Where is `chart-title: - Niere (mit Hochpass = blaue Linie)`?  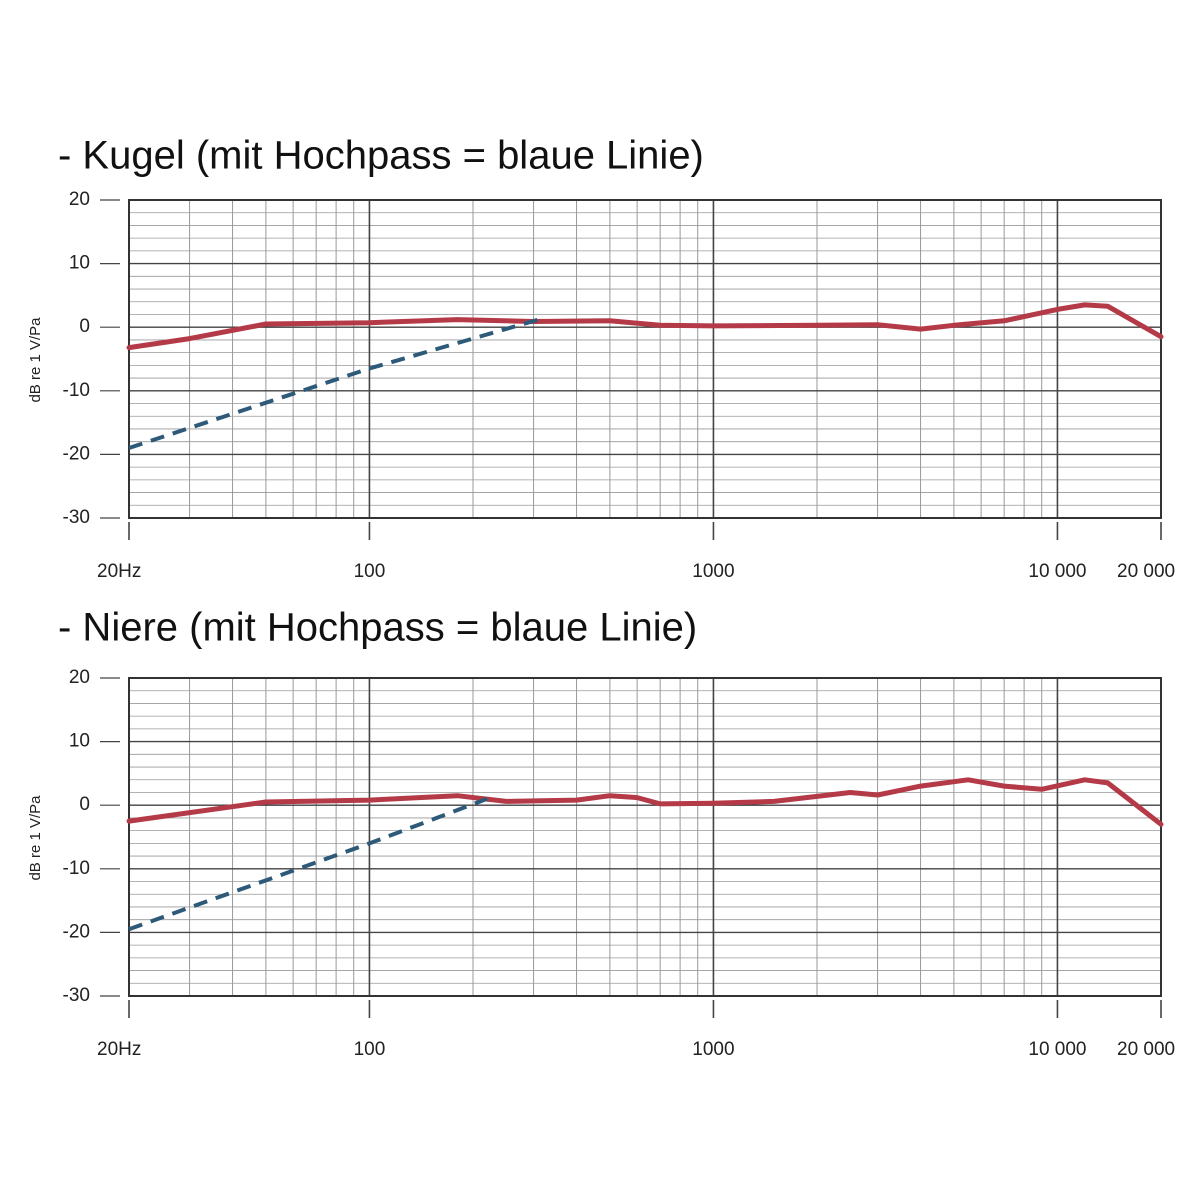
chart-title: - Niere (mit Hochpass = blaue Linie) is located at coordinates (377, 628).